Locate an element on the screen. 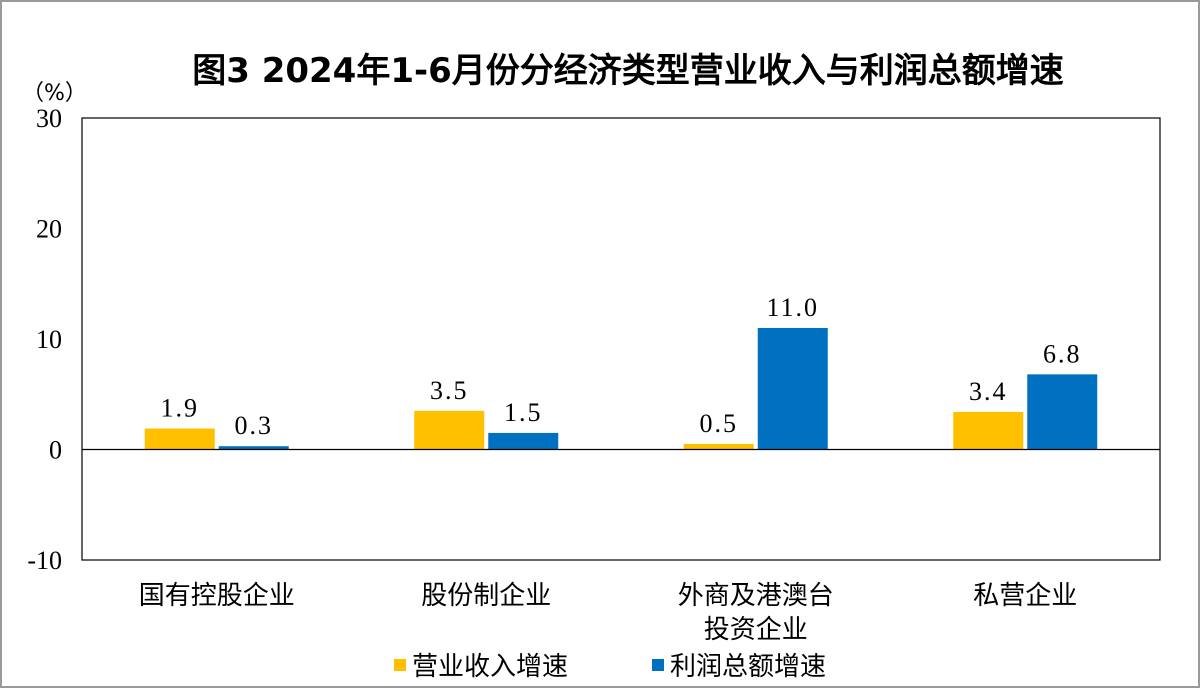 The width and height of the screenshot is (1200, 691). y-tick-label: -10 is located at coordinates (44, 560).